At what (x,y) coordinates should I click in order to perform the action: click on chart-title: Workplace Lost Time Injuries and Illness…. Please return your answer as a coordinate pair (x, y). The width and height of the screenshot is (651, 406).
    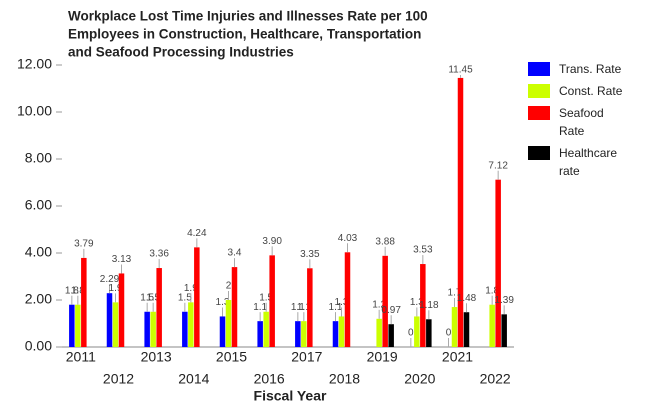
    Looking at the image, I should click on (248, 16).